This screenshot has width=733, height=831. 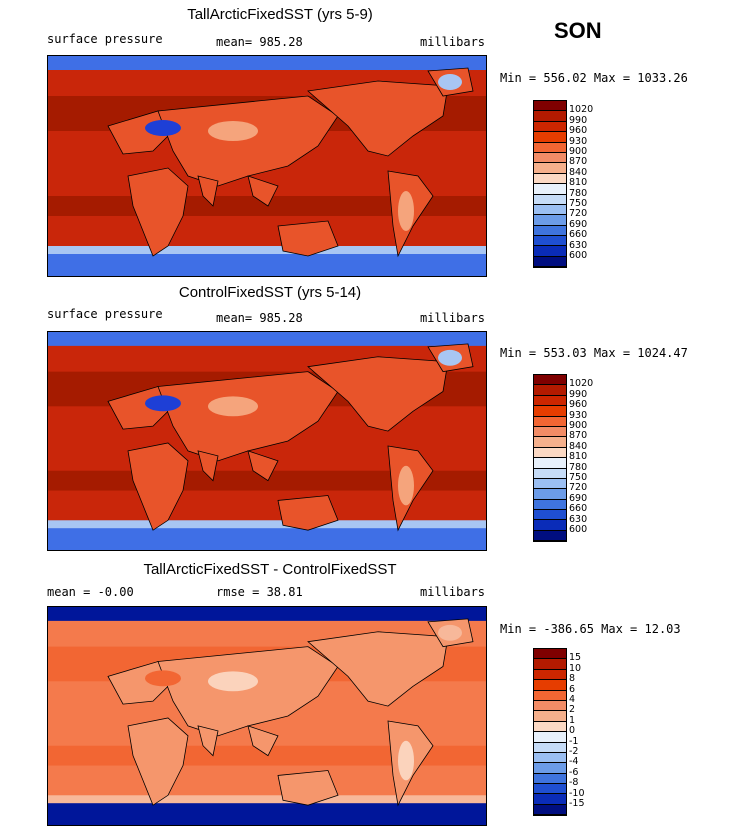 What do you see at coordinates (572, 679) in the screenshot?
I see `colorbar-tick-label: 8` at bounding box center [572, 679].